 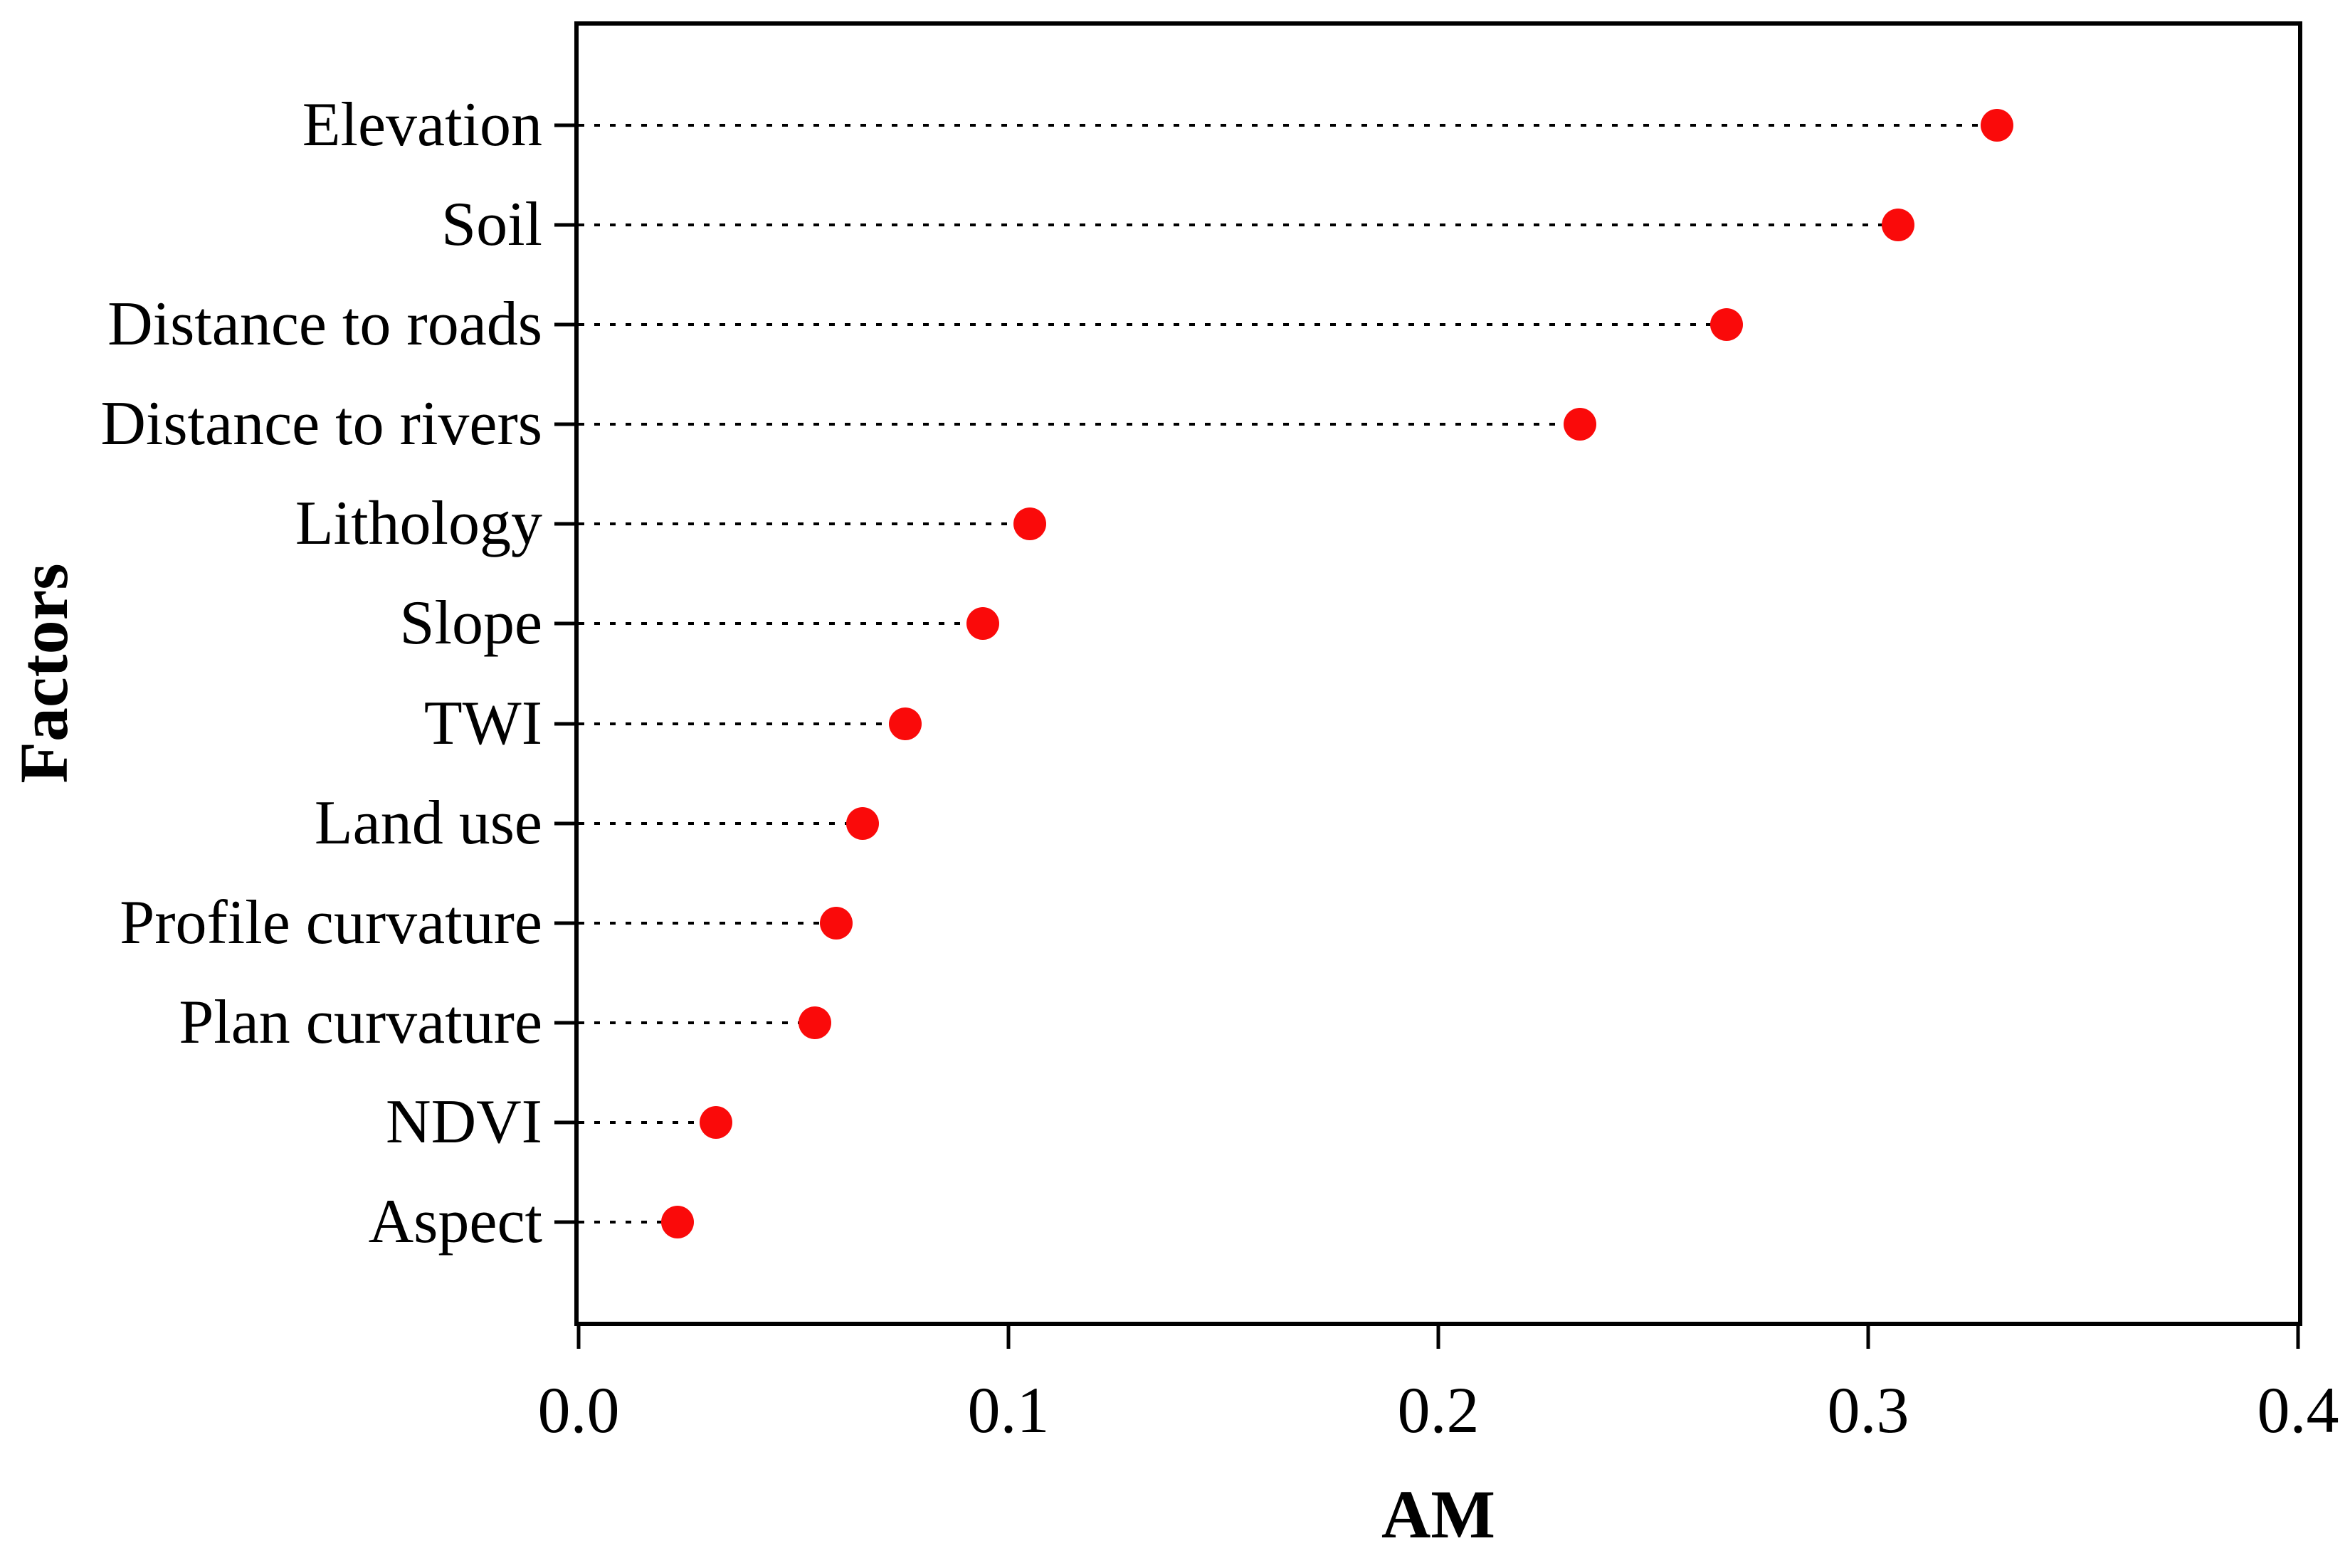 I want to click on category-label: Lithology, so click(x=418, y=524).